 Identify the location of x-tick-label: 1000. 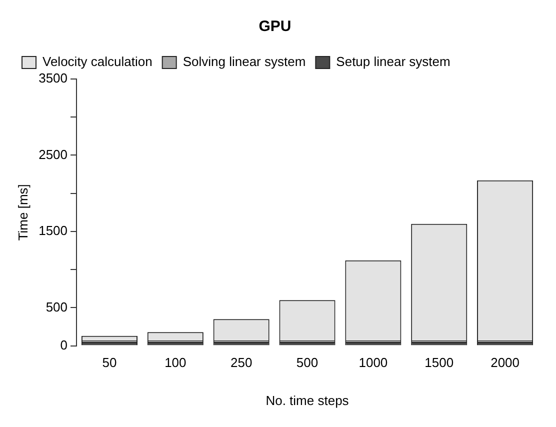
(373, 362).